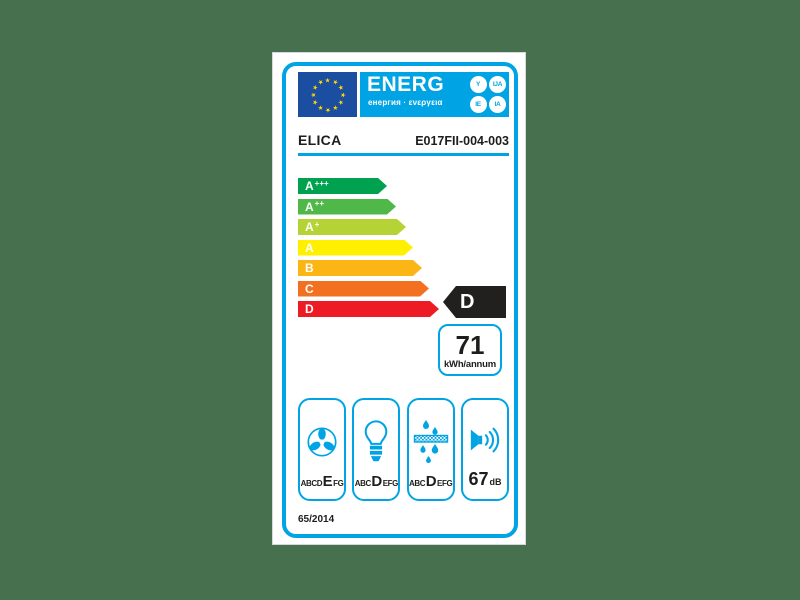 This screenshot has height=600, width=800. I want to click on grease-filtering-box: ABC D EFG, so click(430, 449).